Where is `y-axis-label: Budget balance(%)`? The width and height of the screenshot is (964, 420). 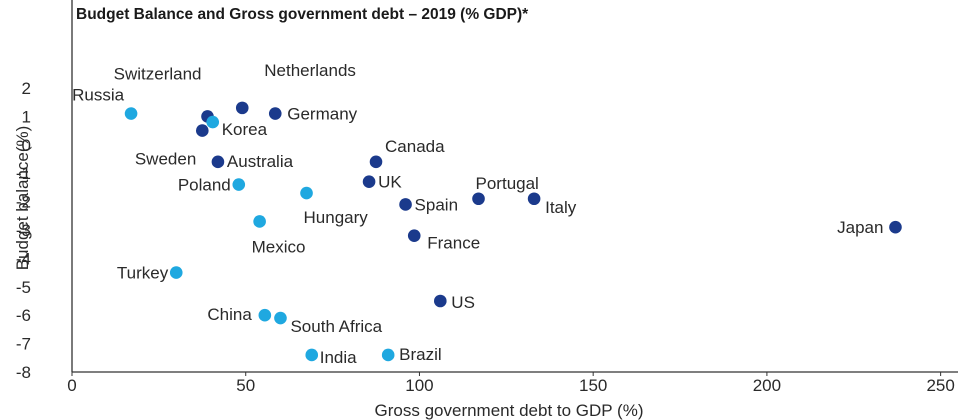 y-axis-label: Budget balance(%) is located at coordinates (22, 198).